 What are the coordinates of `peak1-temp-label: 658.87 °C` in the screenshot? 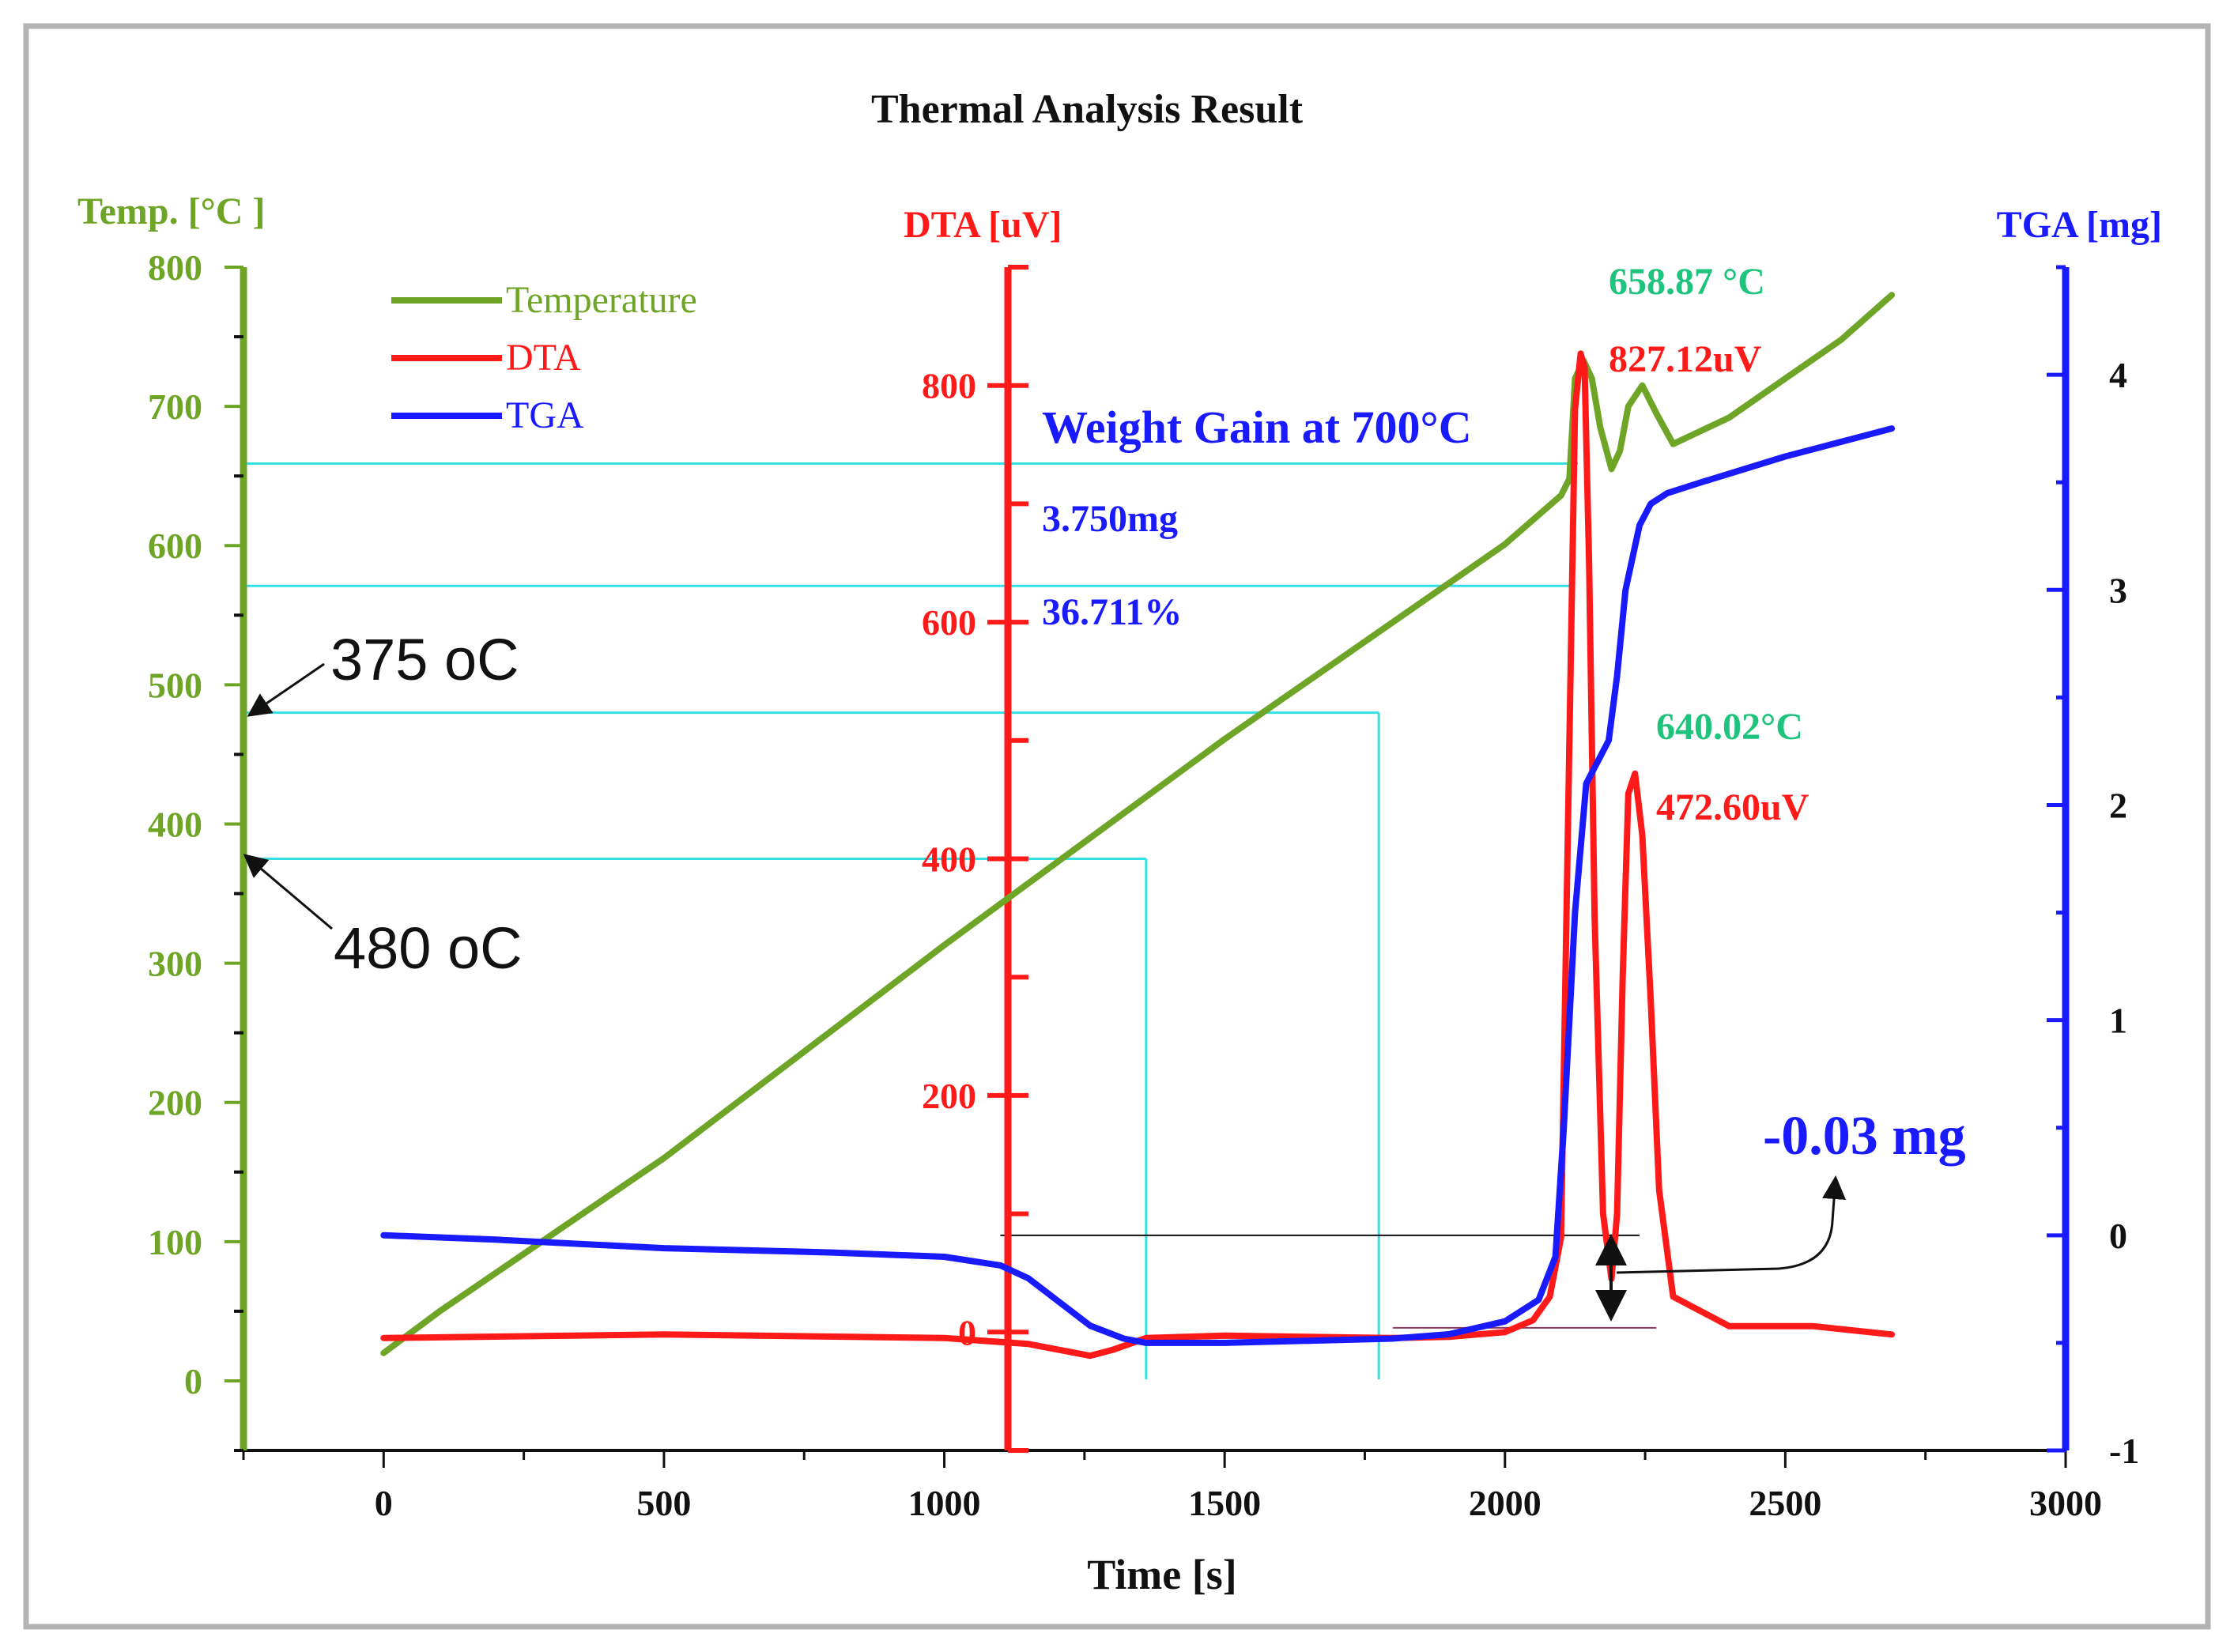 It's located at (1687, 282).